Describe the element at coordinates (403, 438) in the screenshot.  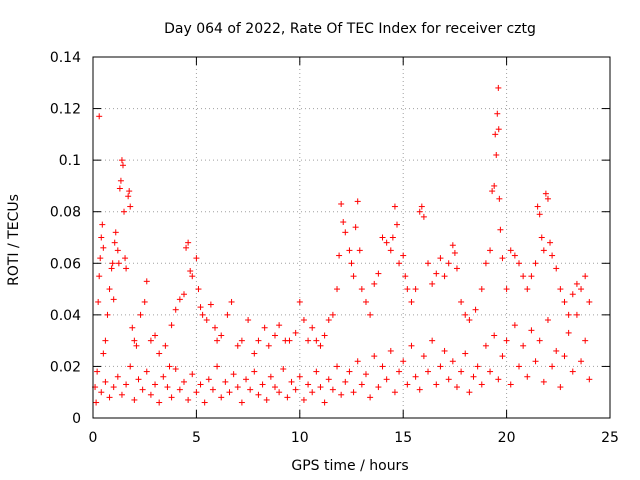
I see `x-tick-label: 15` at that location.